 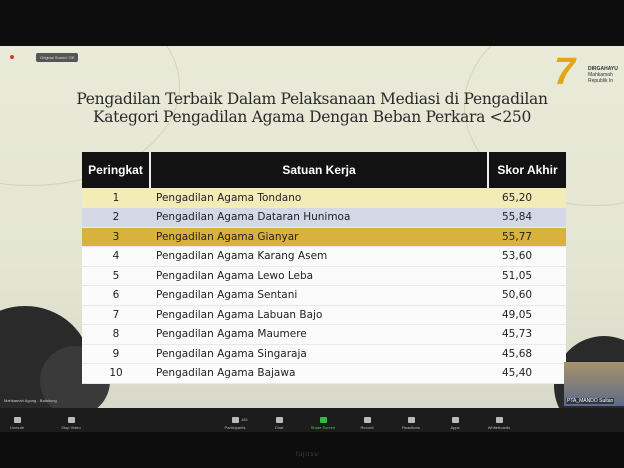 What do you see at coordinates (71, 427) in the screenshot?
I see `toolbar-label: Stop Video` at bounding box center [71, 427].